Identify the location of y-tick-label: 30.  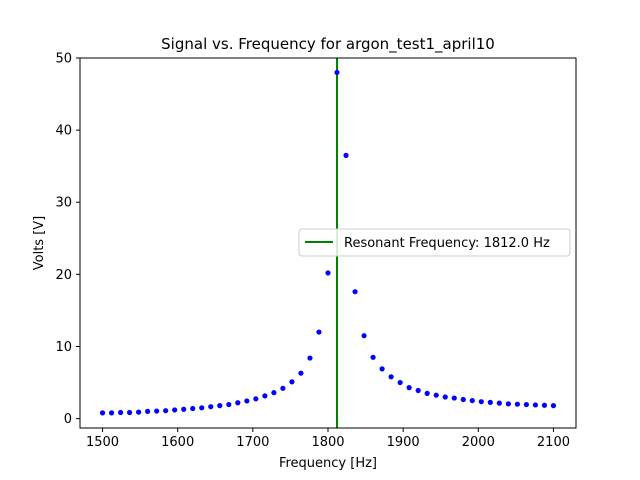
(63, 203).